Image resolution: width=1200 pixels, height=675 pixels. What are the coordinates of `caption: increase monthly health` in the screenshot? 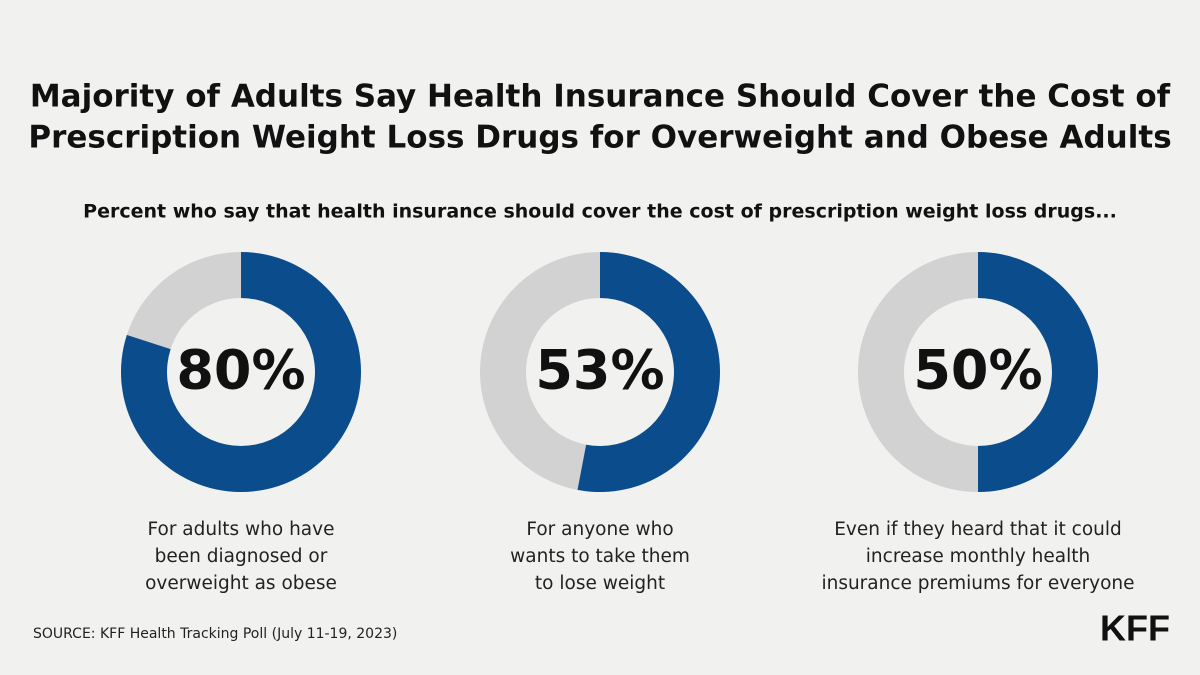 It's located at (978, 556).